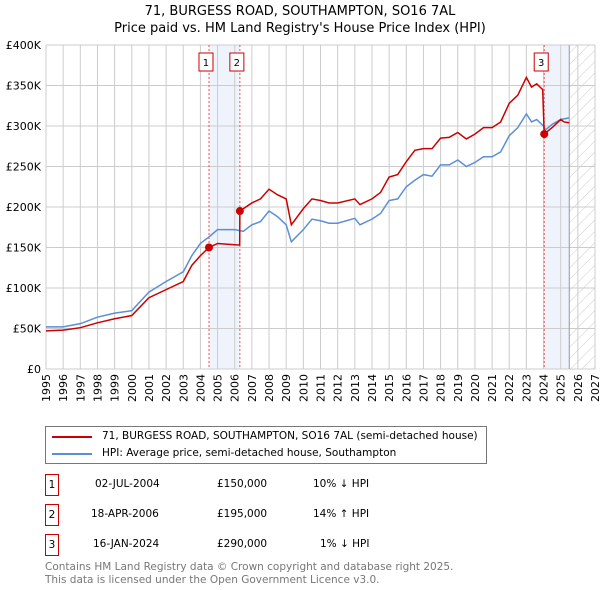 The width and height of the screenshot is (600, 590). I want to click on sale-price: £290,000, so click(242, 544).